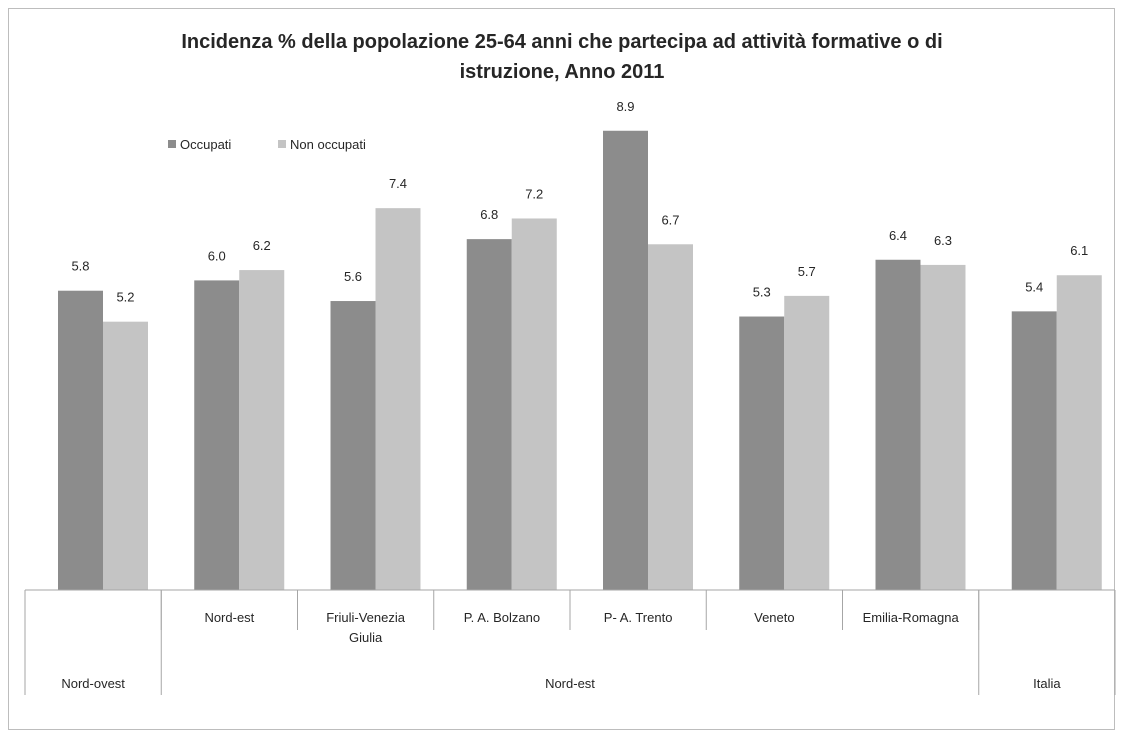  I want to click on data-label: 8.9, so click(625, 106).